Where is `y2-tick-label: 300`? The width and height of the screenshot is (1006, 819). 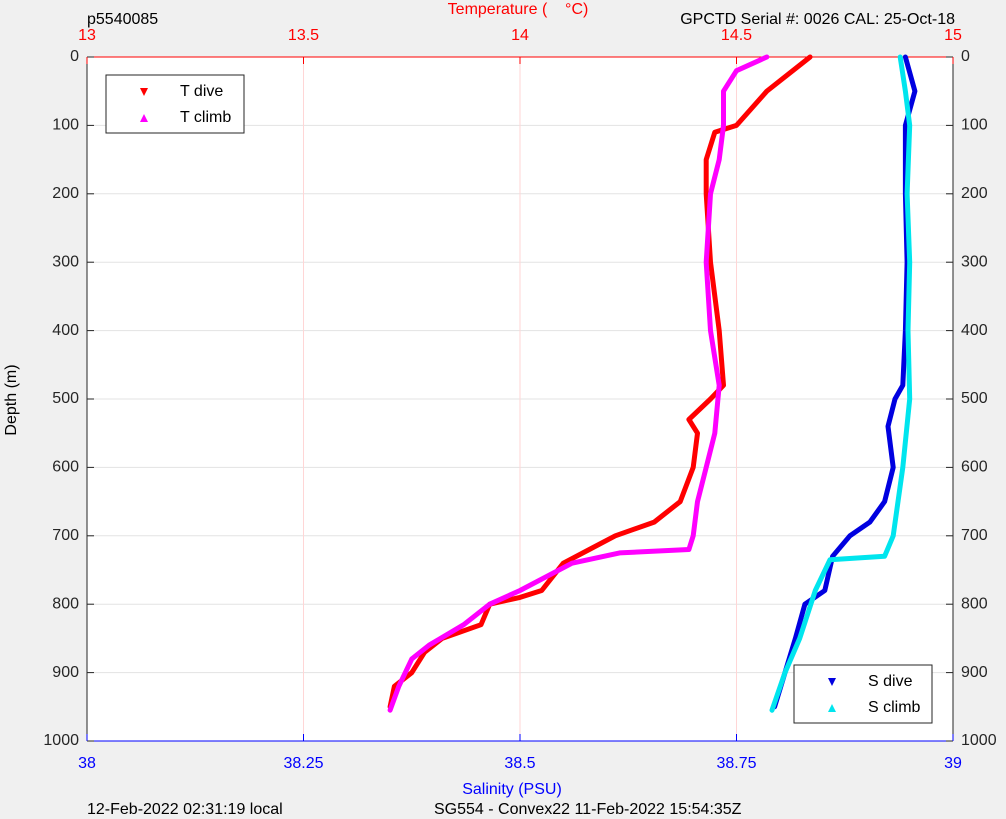 y2-tick-label: 300 is located at coordinates (974, 261).